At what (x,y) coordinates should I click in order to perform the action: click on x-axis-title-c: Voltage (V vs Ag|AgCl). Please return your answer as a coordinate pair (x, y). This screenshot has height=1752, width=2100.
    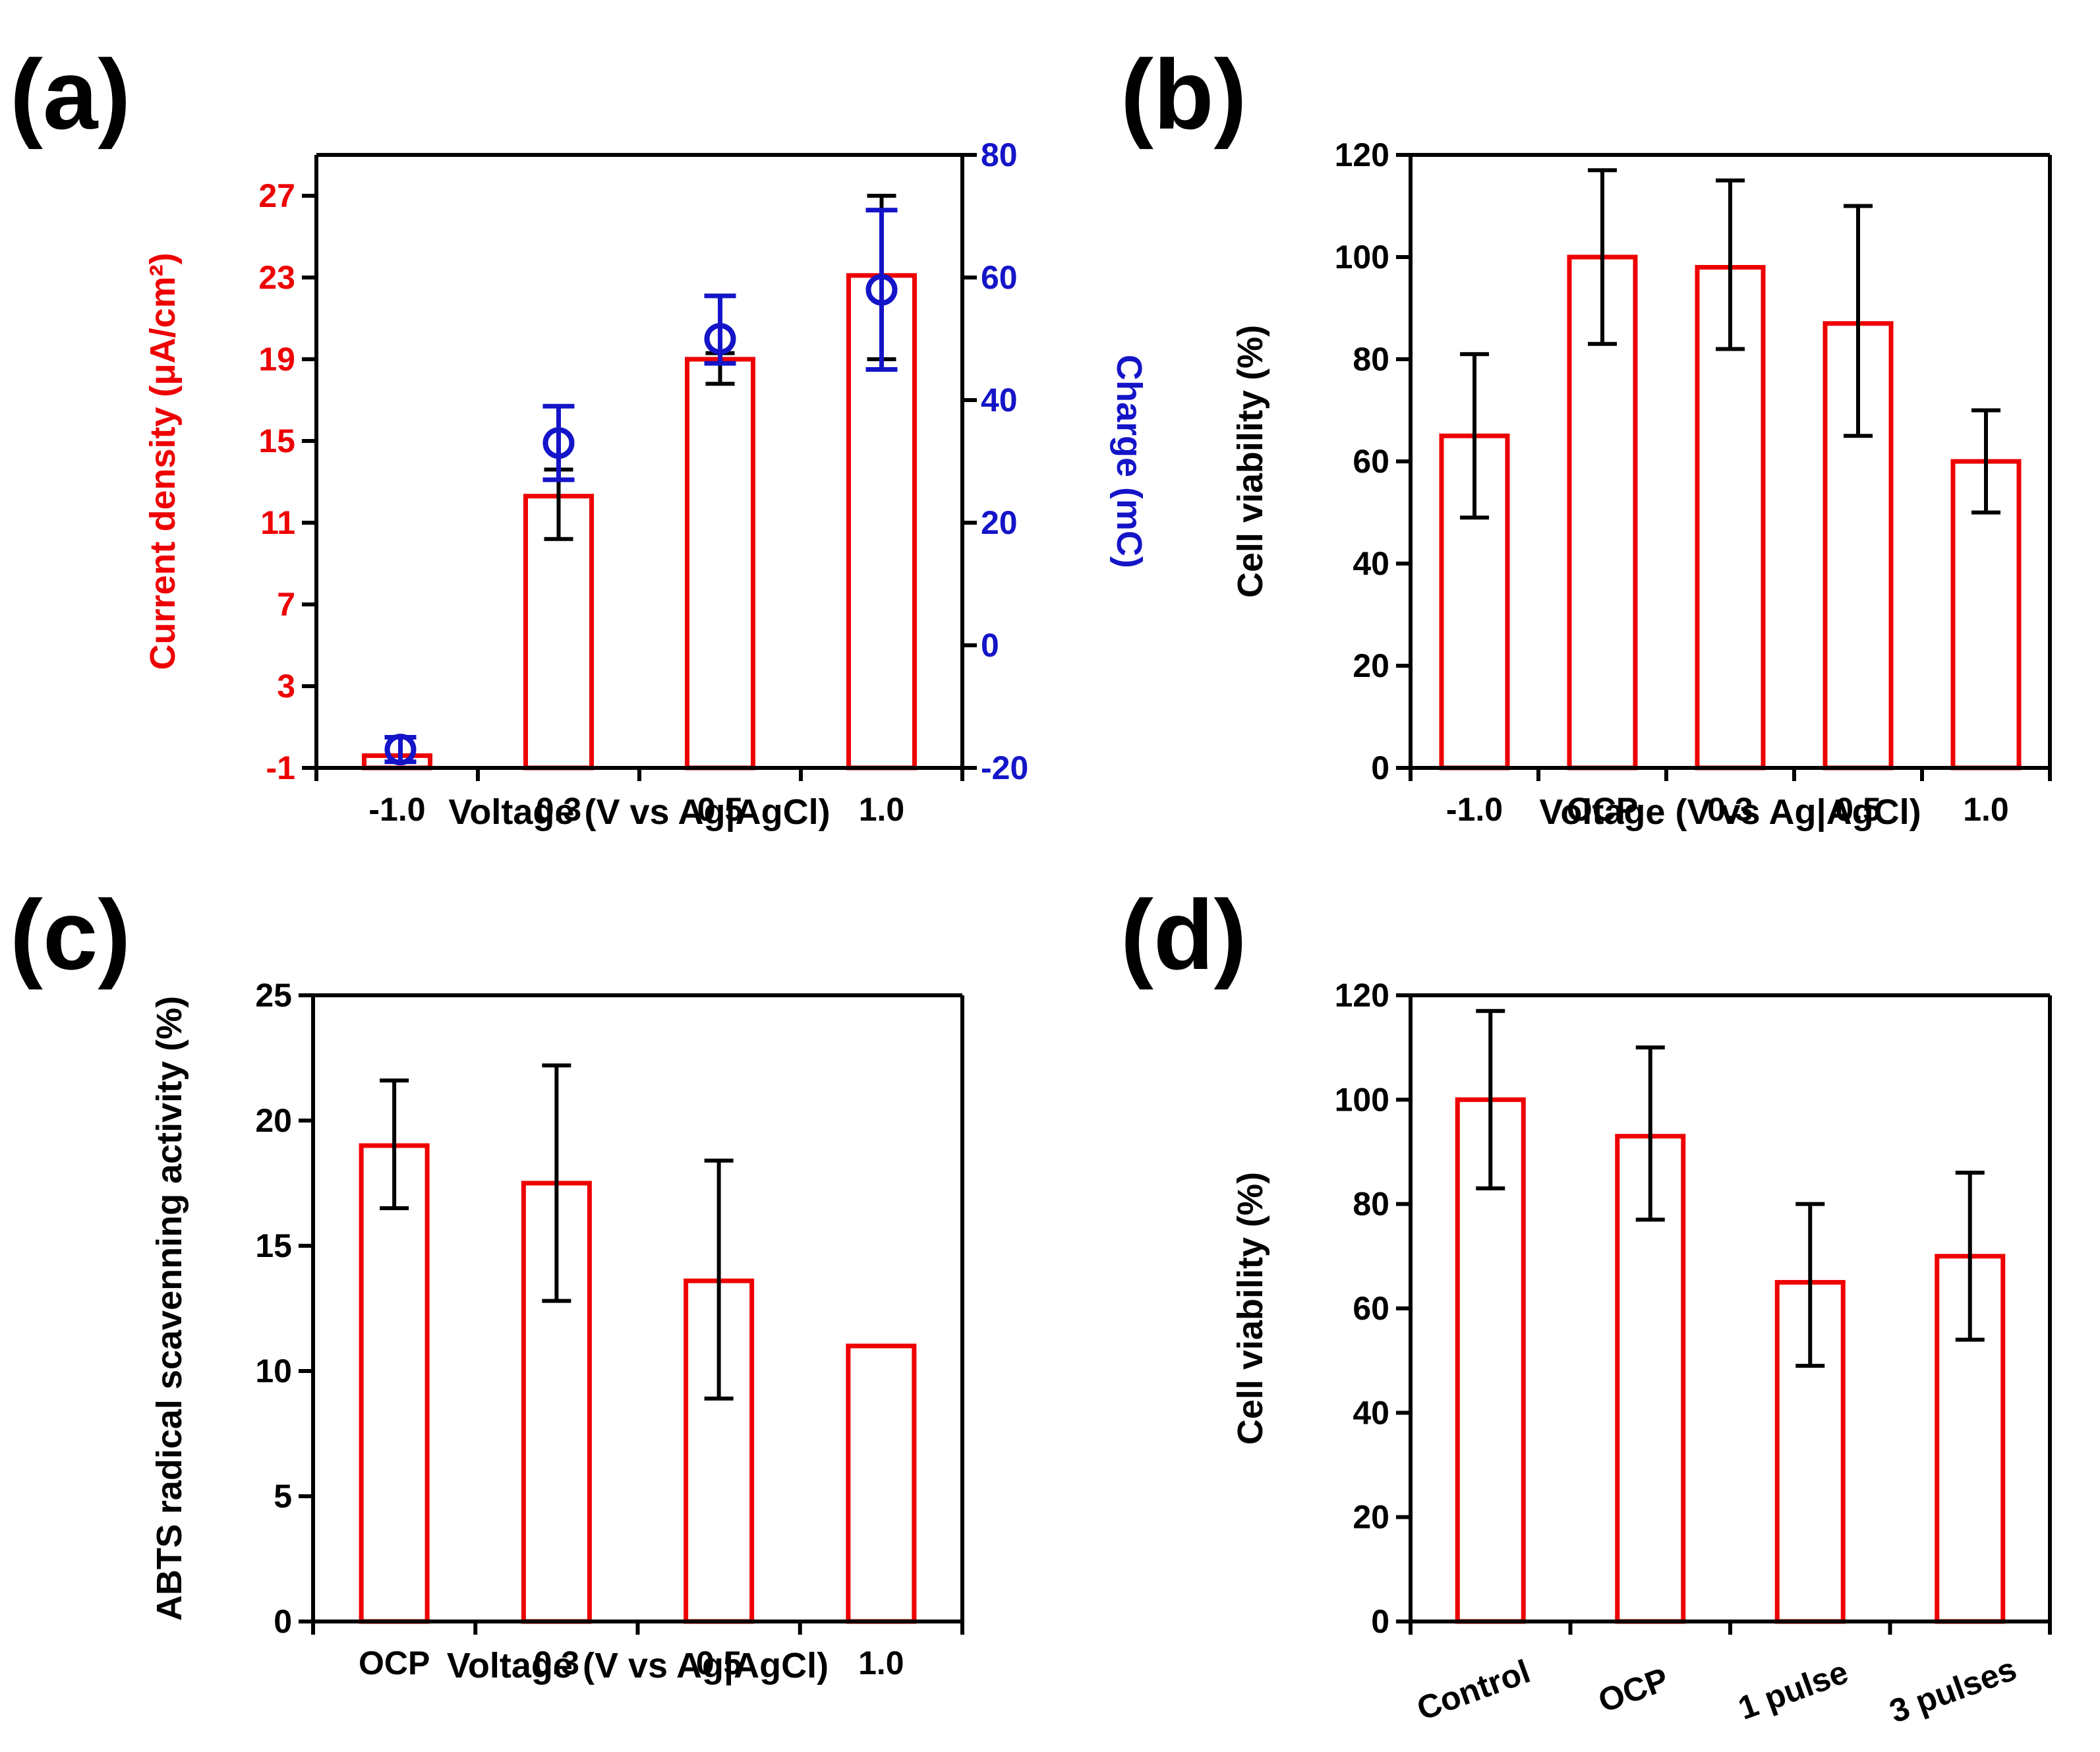
    Looking at the image, I should click on (638, 1666).